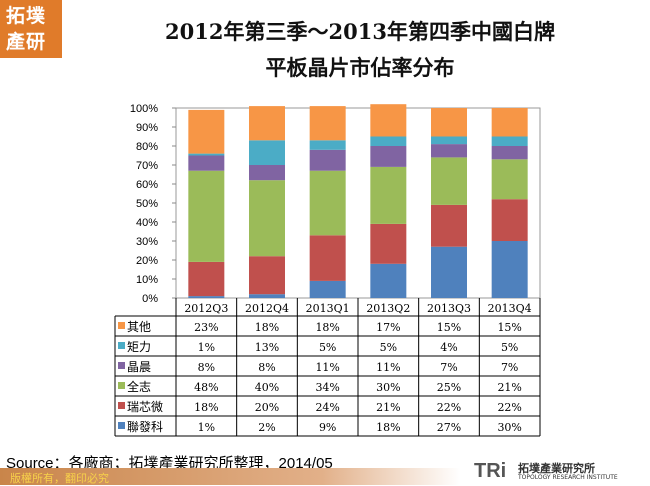  I want to click on y-tick-label: 80%, so click(147, 147).